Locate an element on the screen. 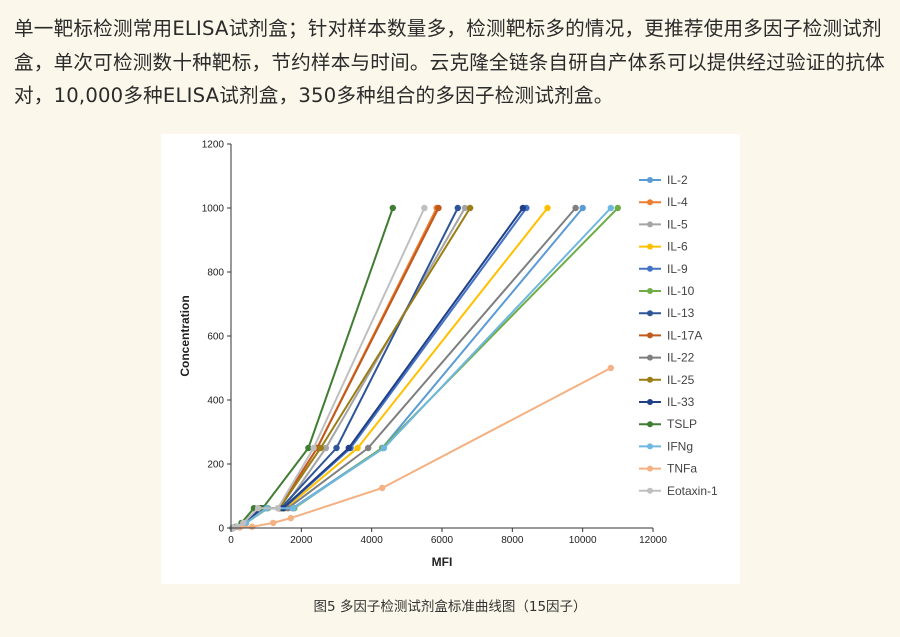 The height and width of the screenshot is (637, 900). legend-item: IL-33 is located at coordinates (667, 402).